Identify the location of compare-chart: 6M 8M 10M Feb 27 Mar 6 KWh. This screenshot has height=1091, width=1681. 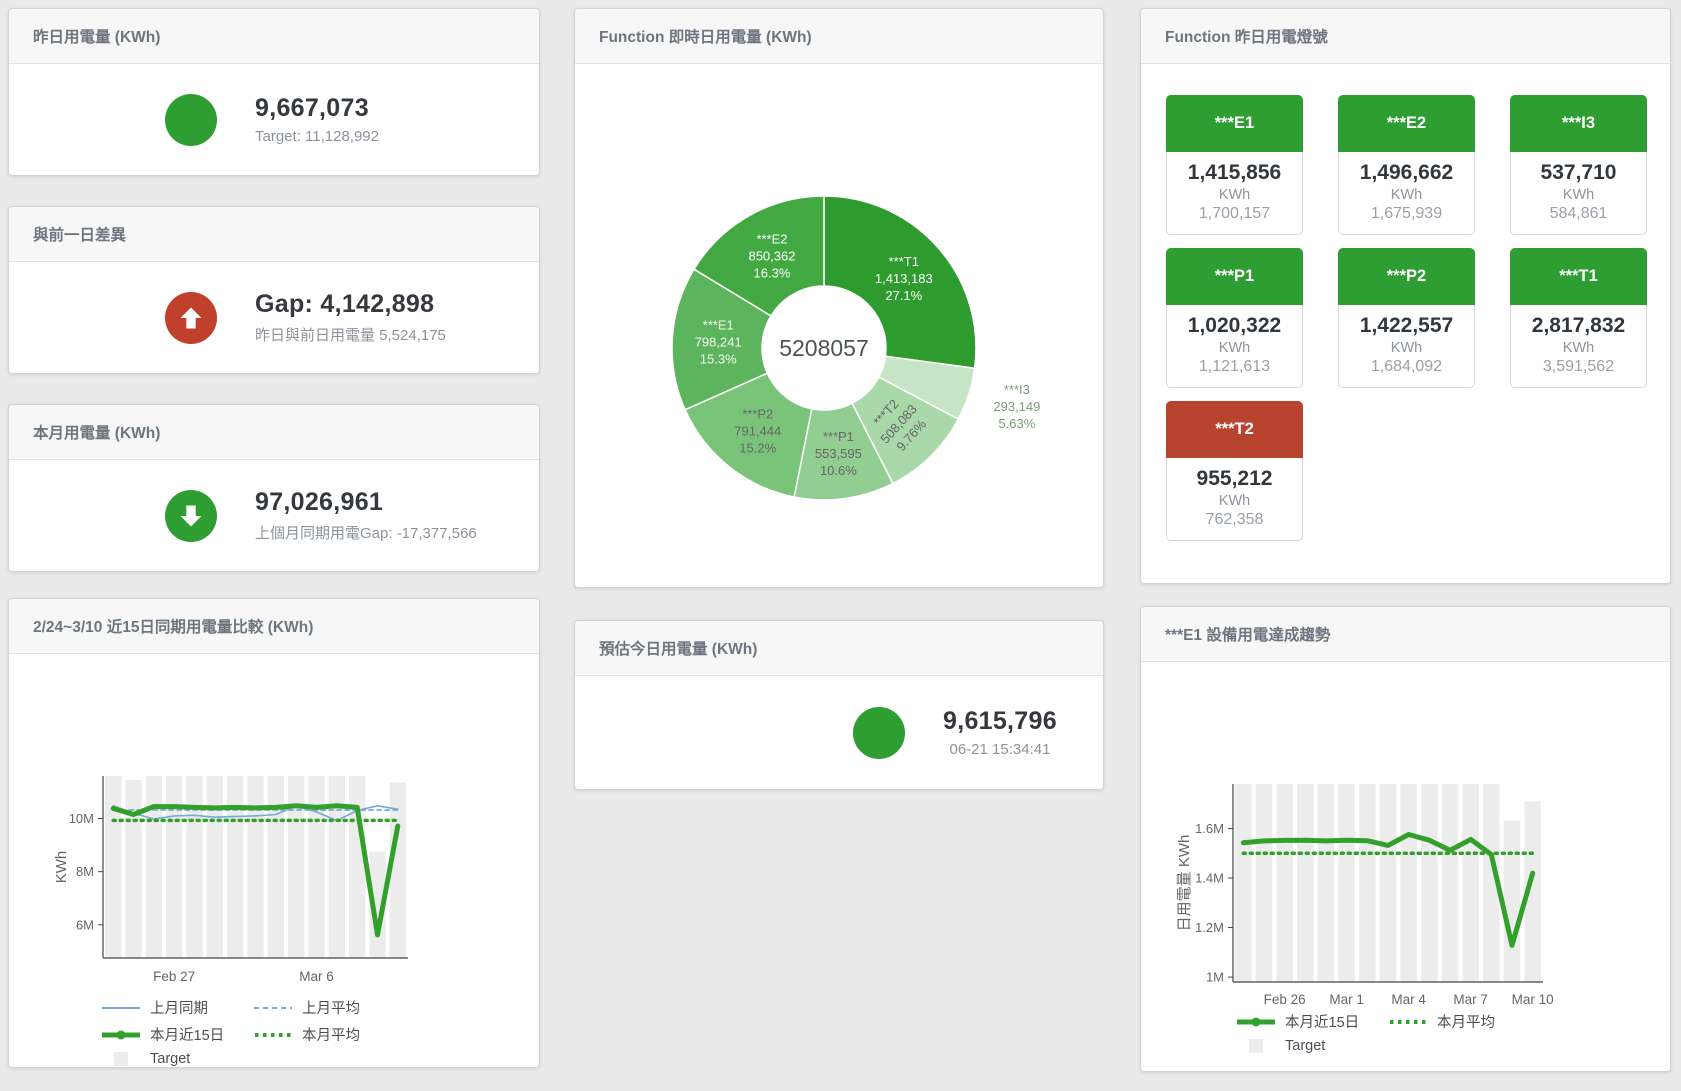
(230, 880).